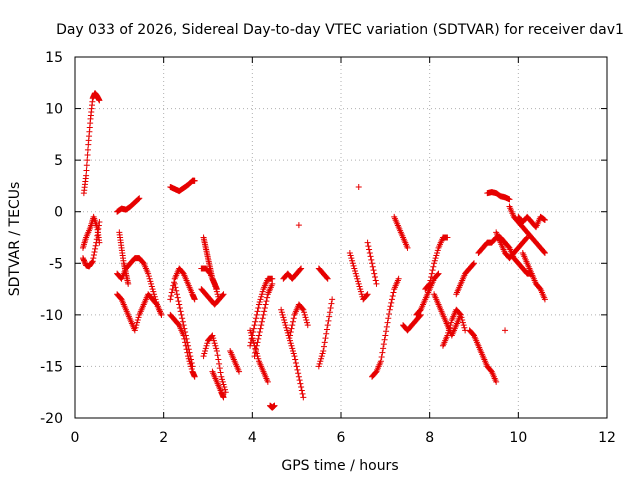  Describe the element at coordinates (58, 161) in the screenshot. I see `y-tick-label: 5` at that location.